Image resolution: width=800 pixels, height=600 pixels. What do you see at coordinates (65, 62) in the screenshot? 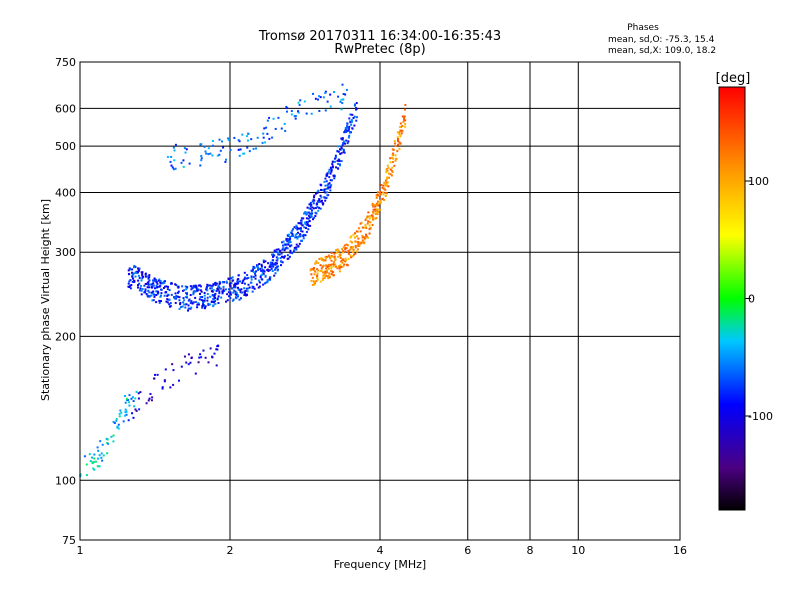
I see `y-tick-label: 750` at bounding box center [65, 62].